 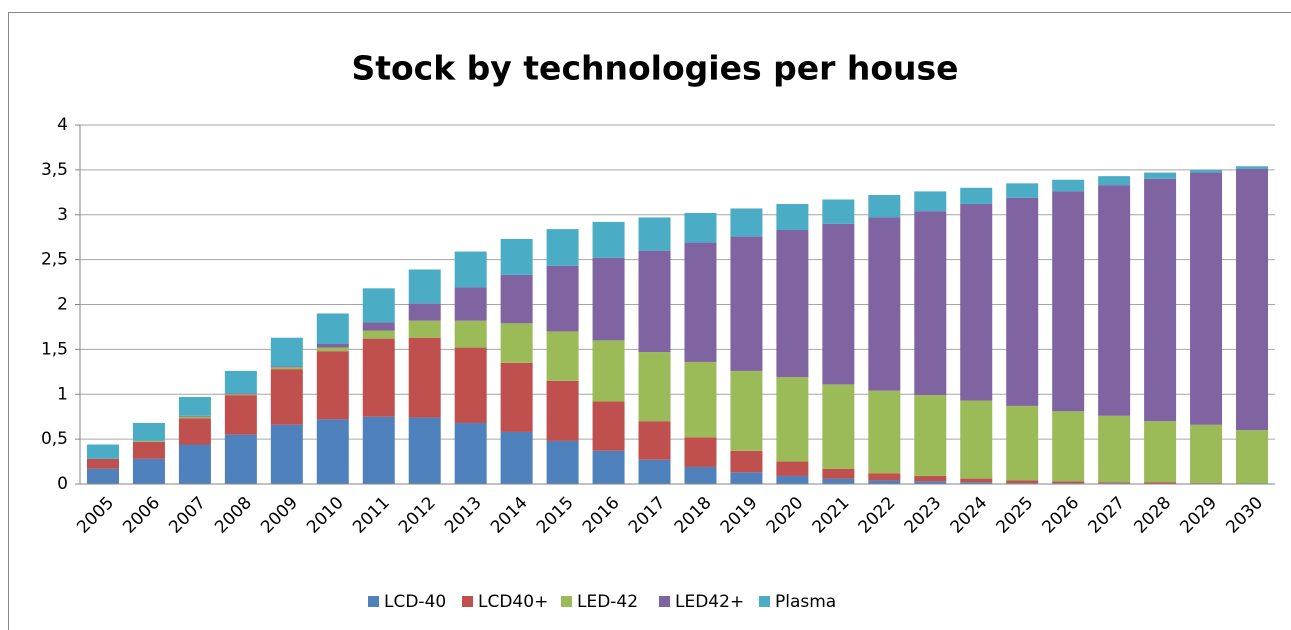 I want to click on legend-label: Plasma, so click(x=805, y=602).